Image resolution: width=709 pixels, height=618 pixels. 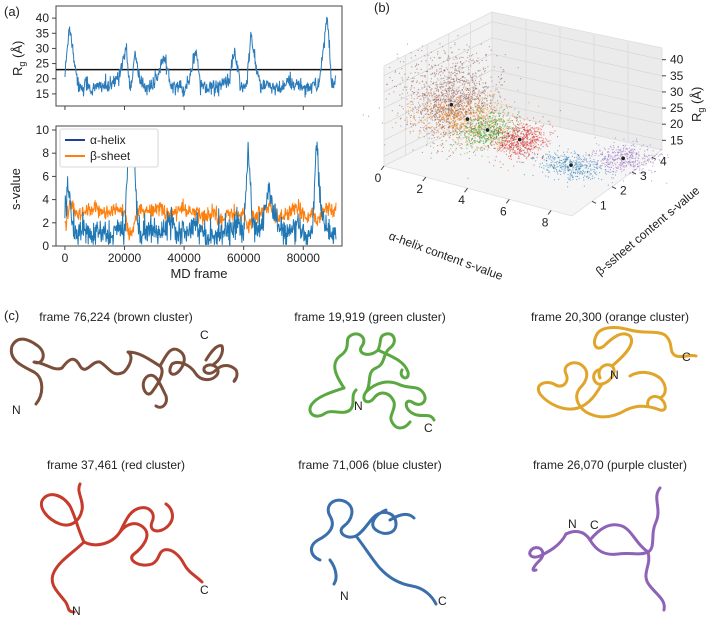 I want to click on svalue-axis-label: s-value, so click(x=15, y=189).